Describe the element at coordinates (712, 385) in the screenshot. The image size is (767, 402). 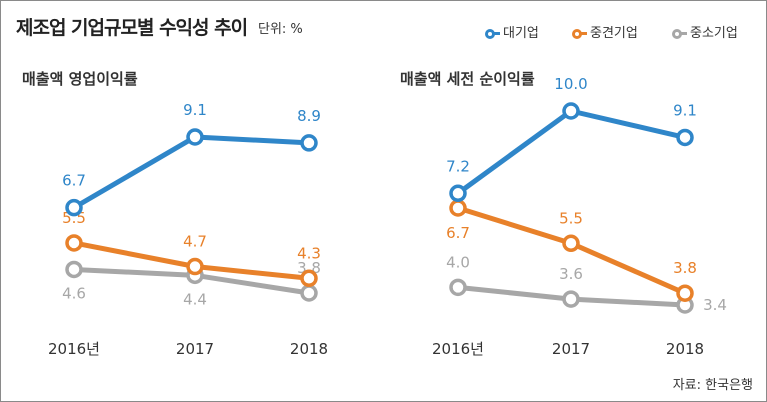
I see `source-note: 자료: 한국은행` at that location.